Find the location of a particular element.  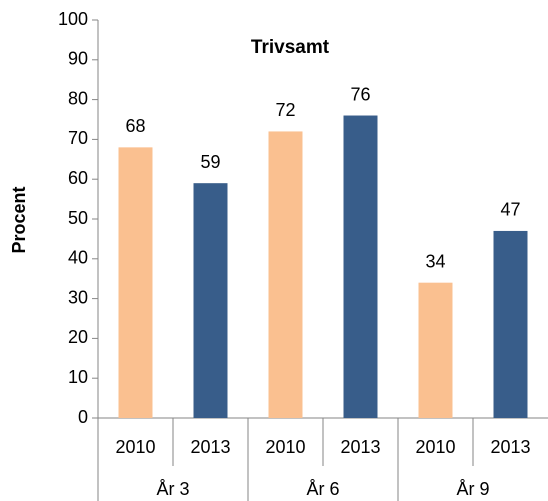

y-tick-label: 40 is located at coordinates (78, 258).